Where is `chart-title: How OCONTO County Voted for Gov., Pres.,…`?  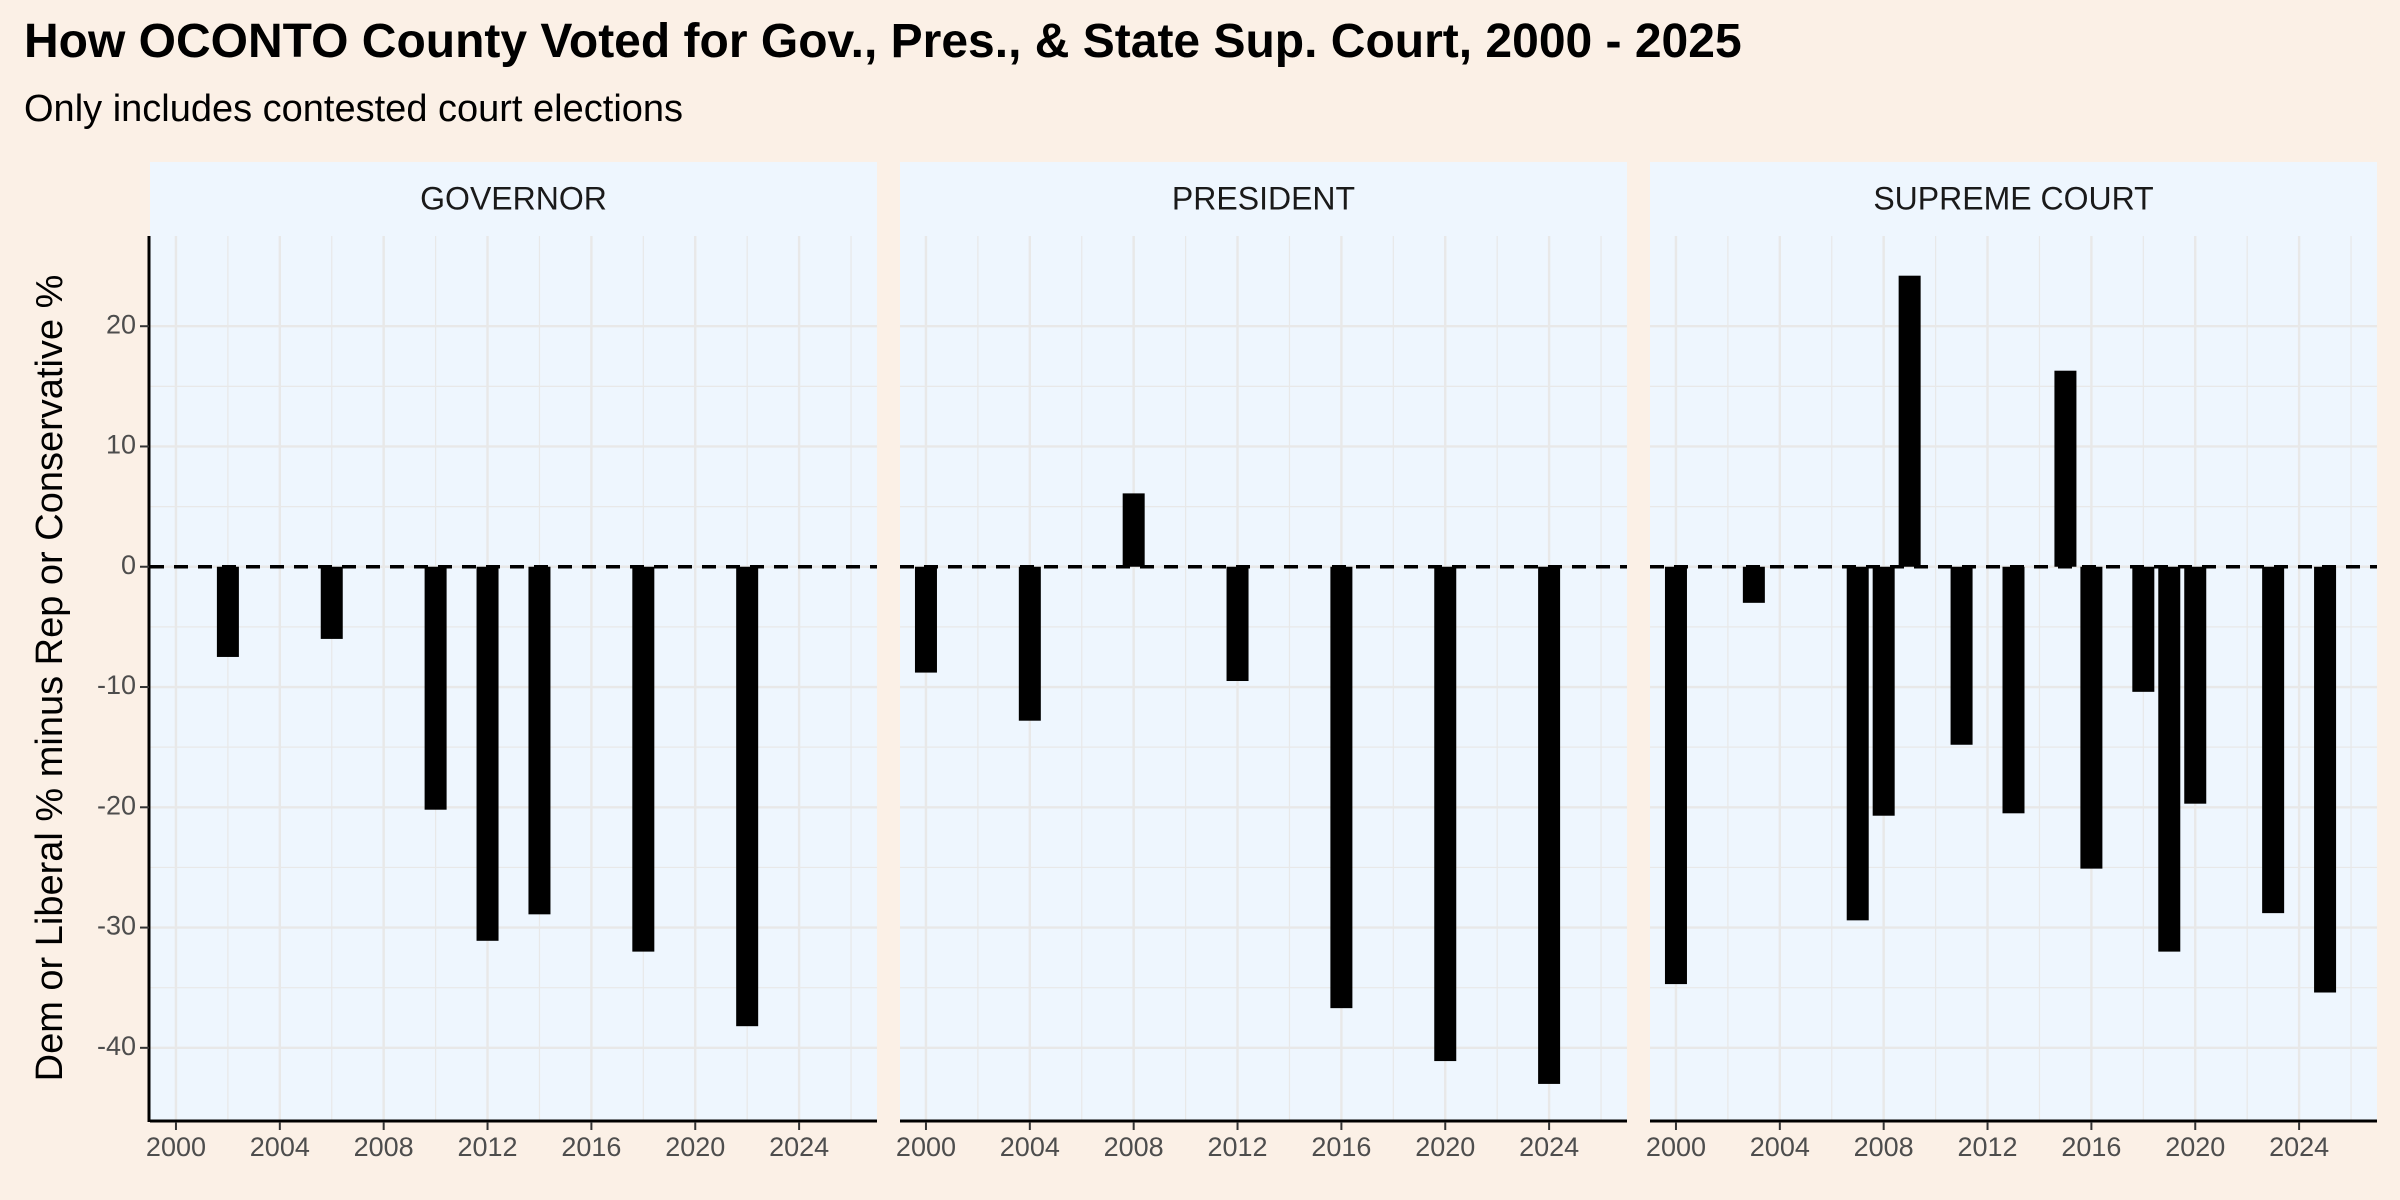 chart-title: How OCONTO County Voted for Gov., Pres.,… is located at coordinates (883, 41).